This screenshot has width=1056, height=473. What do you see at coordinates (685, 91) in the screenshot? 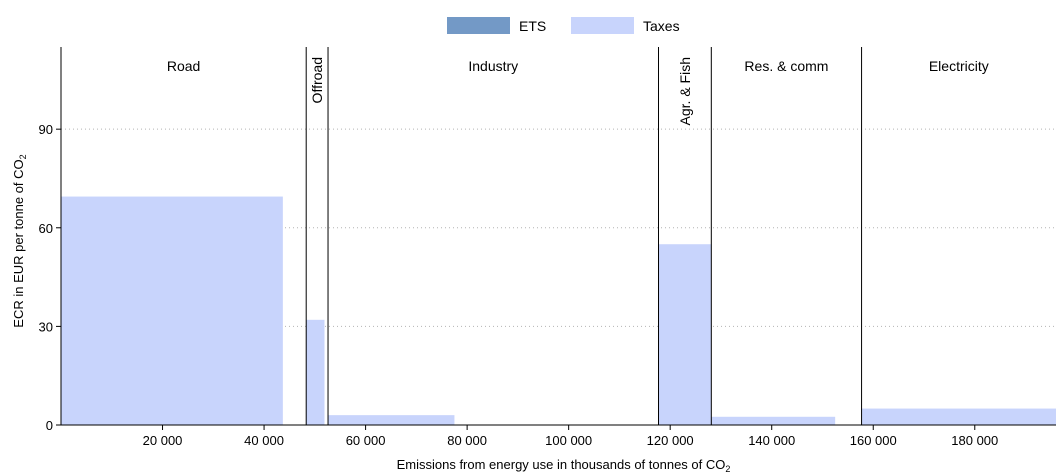
I see `sector-label-3: Agr. & Fish` at bounding box center [685, 91].